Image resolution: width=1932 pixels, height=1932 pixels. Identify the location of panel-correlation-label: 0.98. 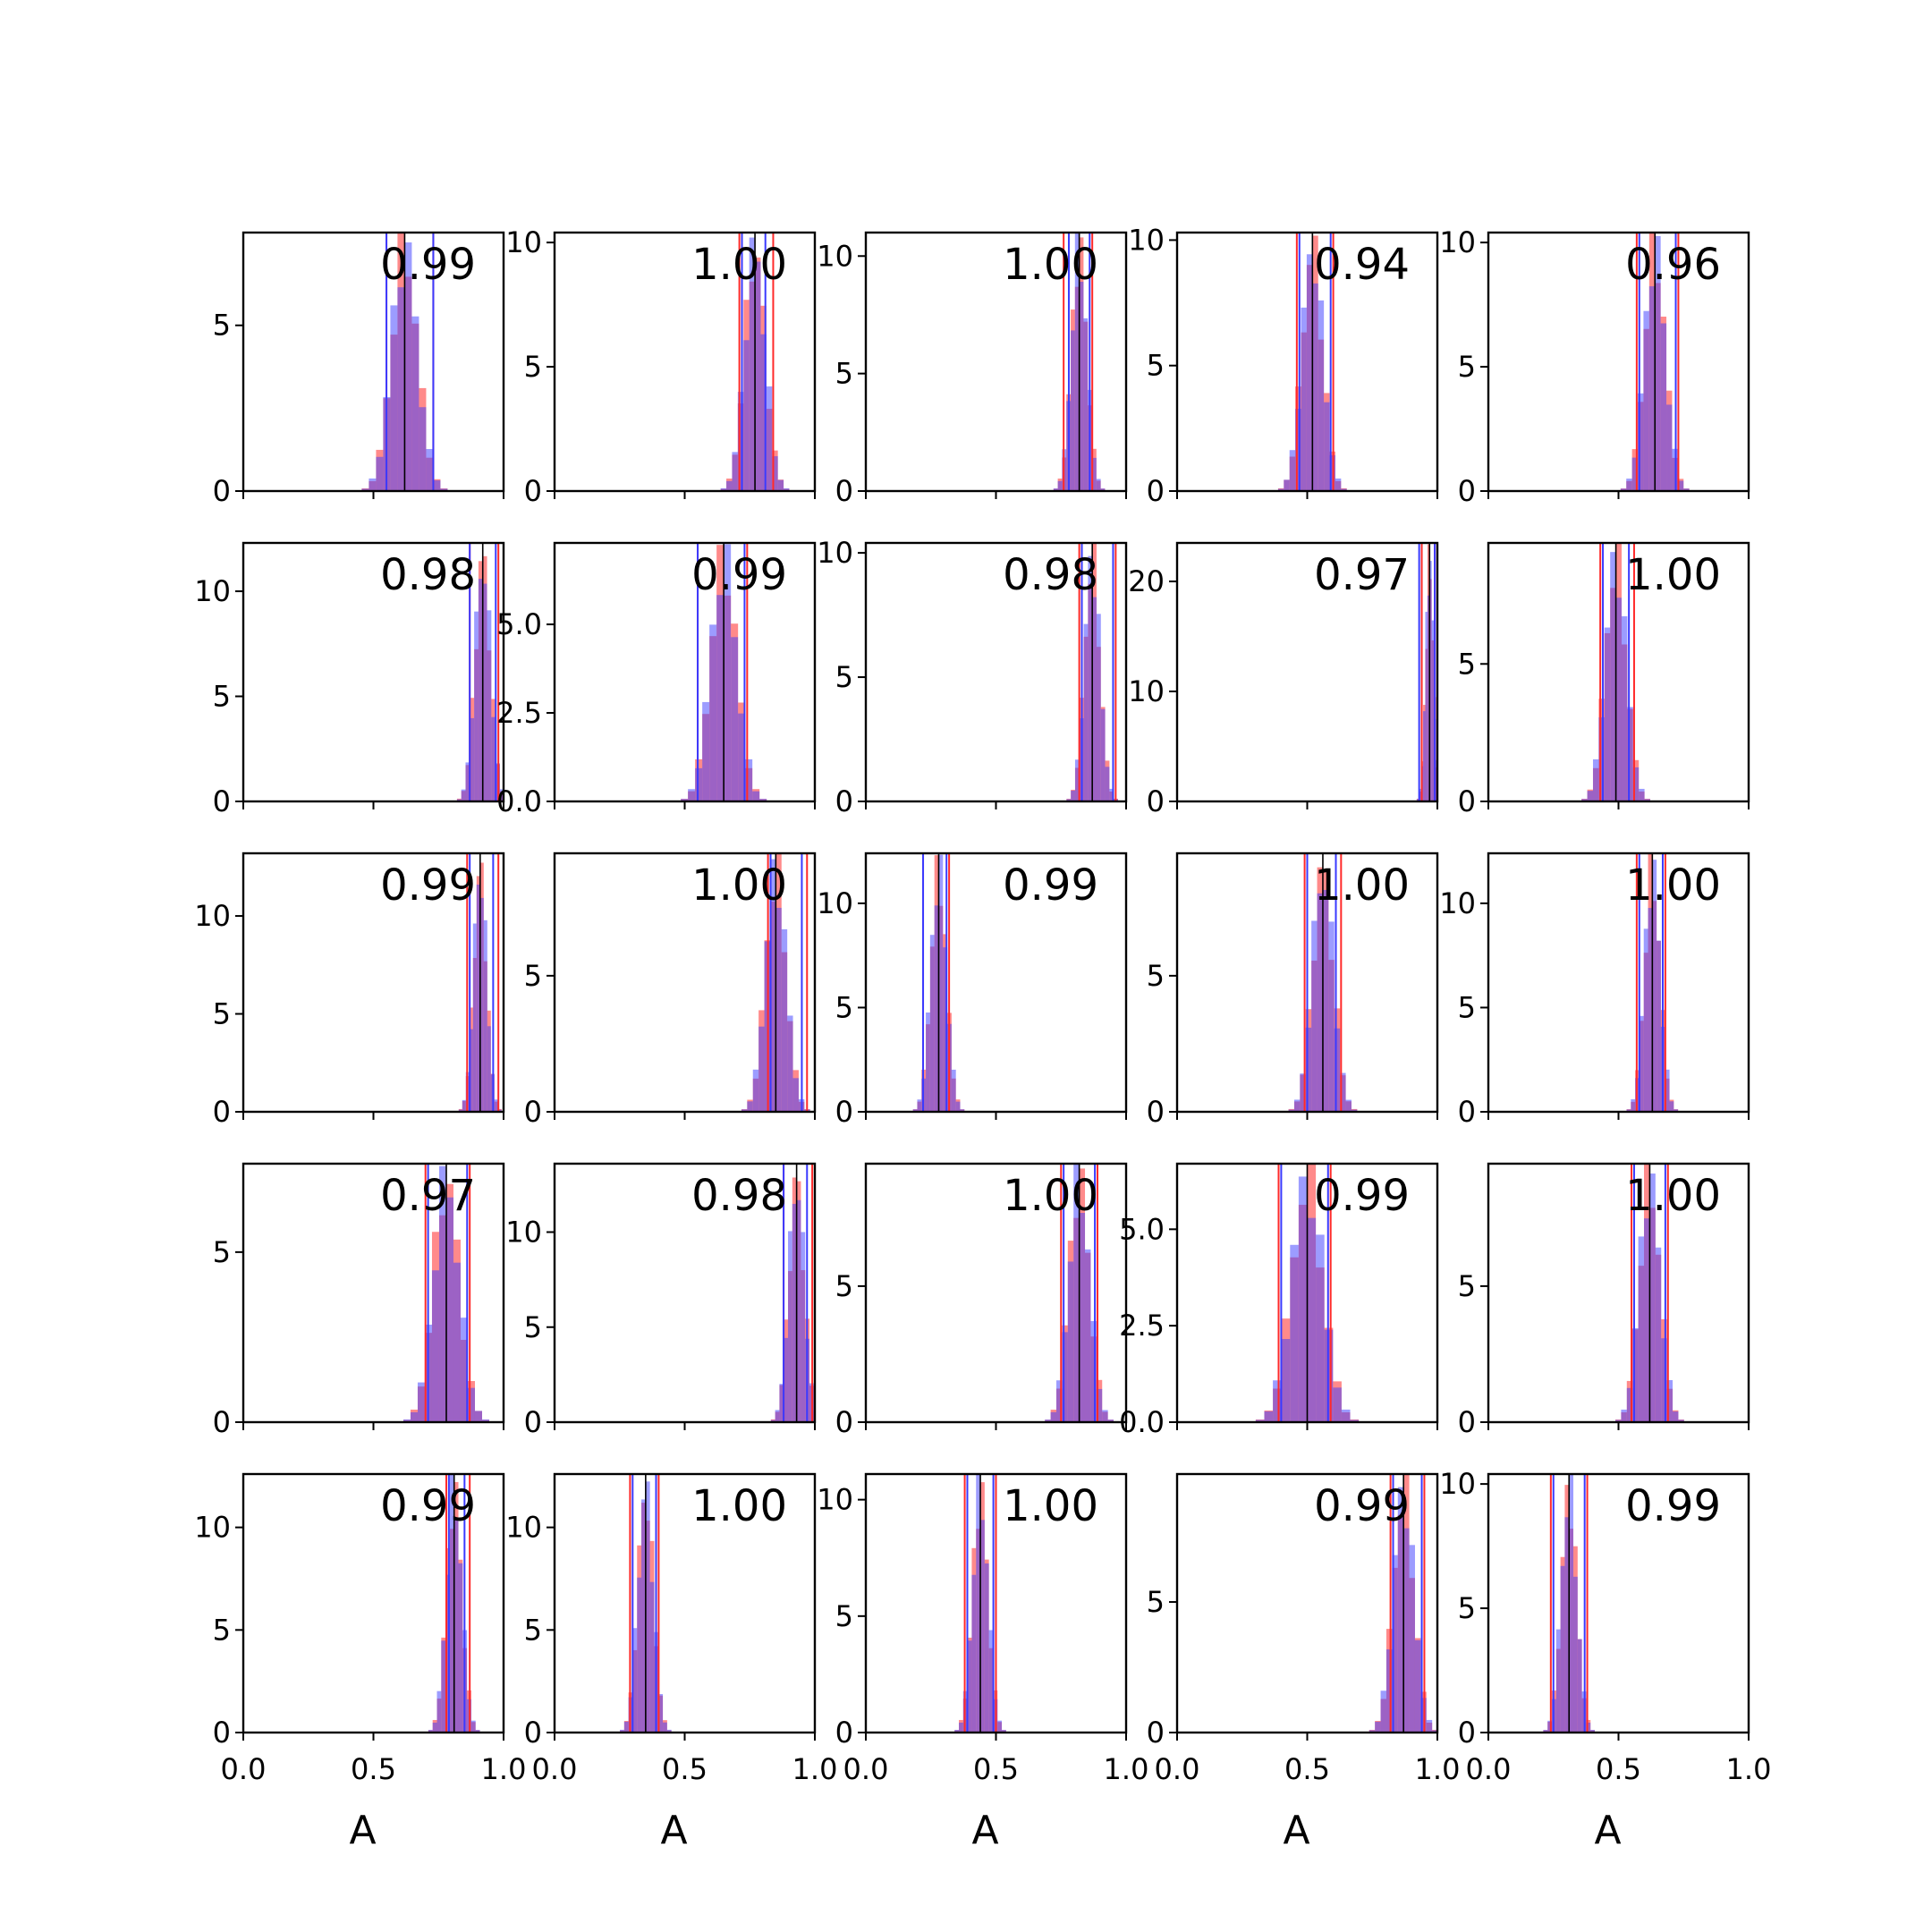
(428, 575).